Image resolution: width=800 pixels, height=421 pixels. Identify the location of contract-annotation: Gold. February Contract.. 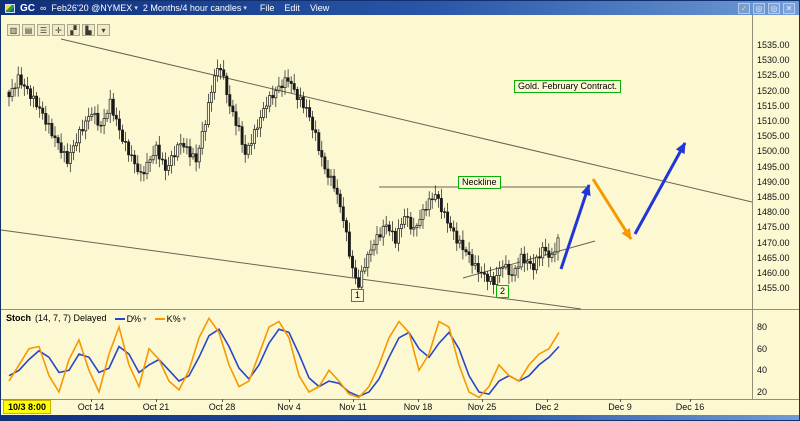
(568, 86).